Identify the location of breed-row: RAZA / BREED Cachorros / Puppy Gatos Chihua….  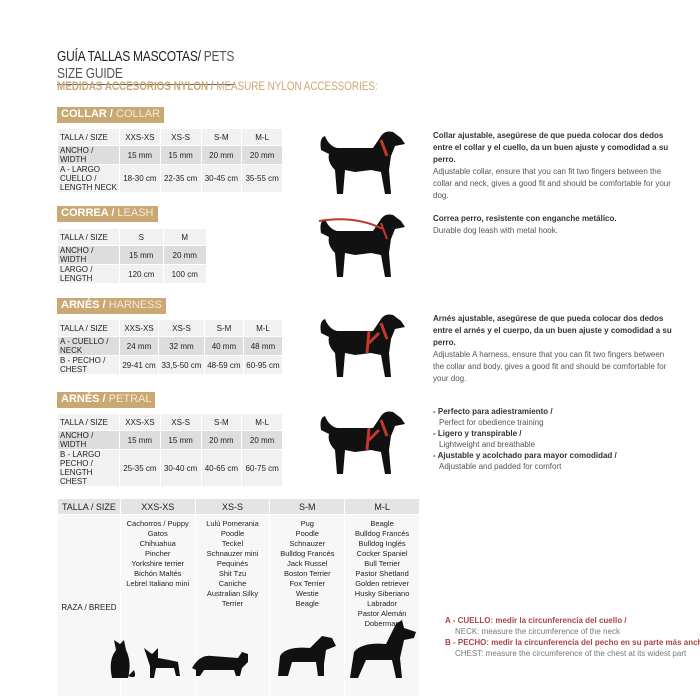
(238, 605).